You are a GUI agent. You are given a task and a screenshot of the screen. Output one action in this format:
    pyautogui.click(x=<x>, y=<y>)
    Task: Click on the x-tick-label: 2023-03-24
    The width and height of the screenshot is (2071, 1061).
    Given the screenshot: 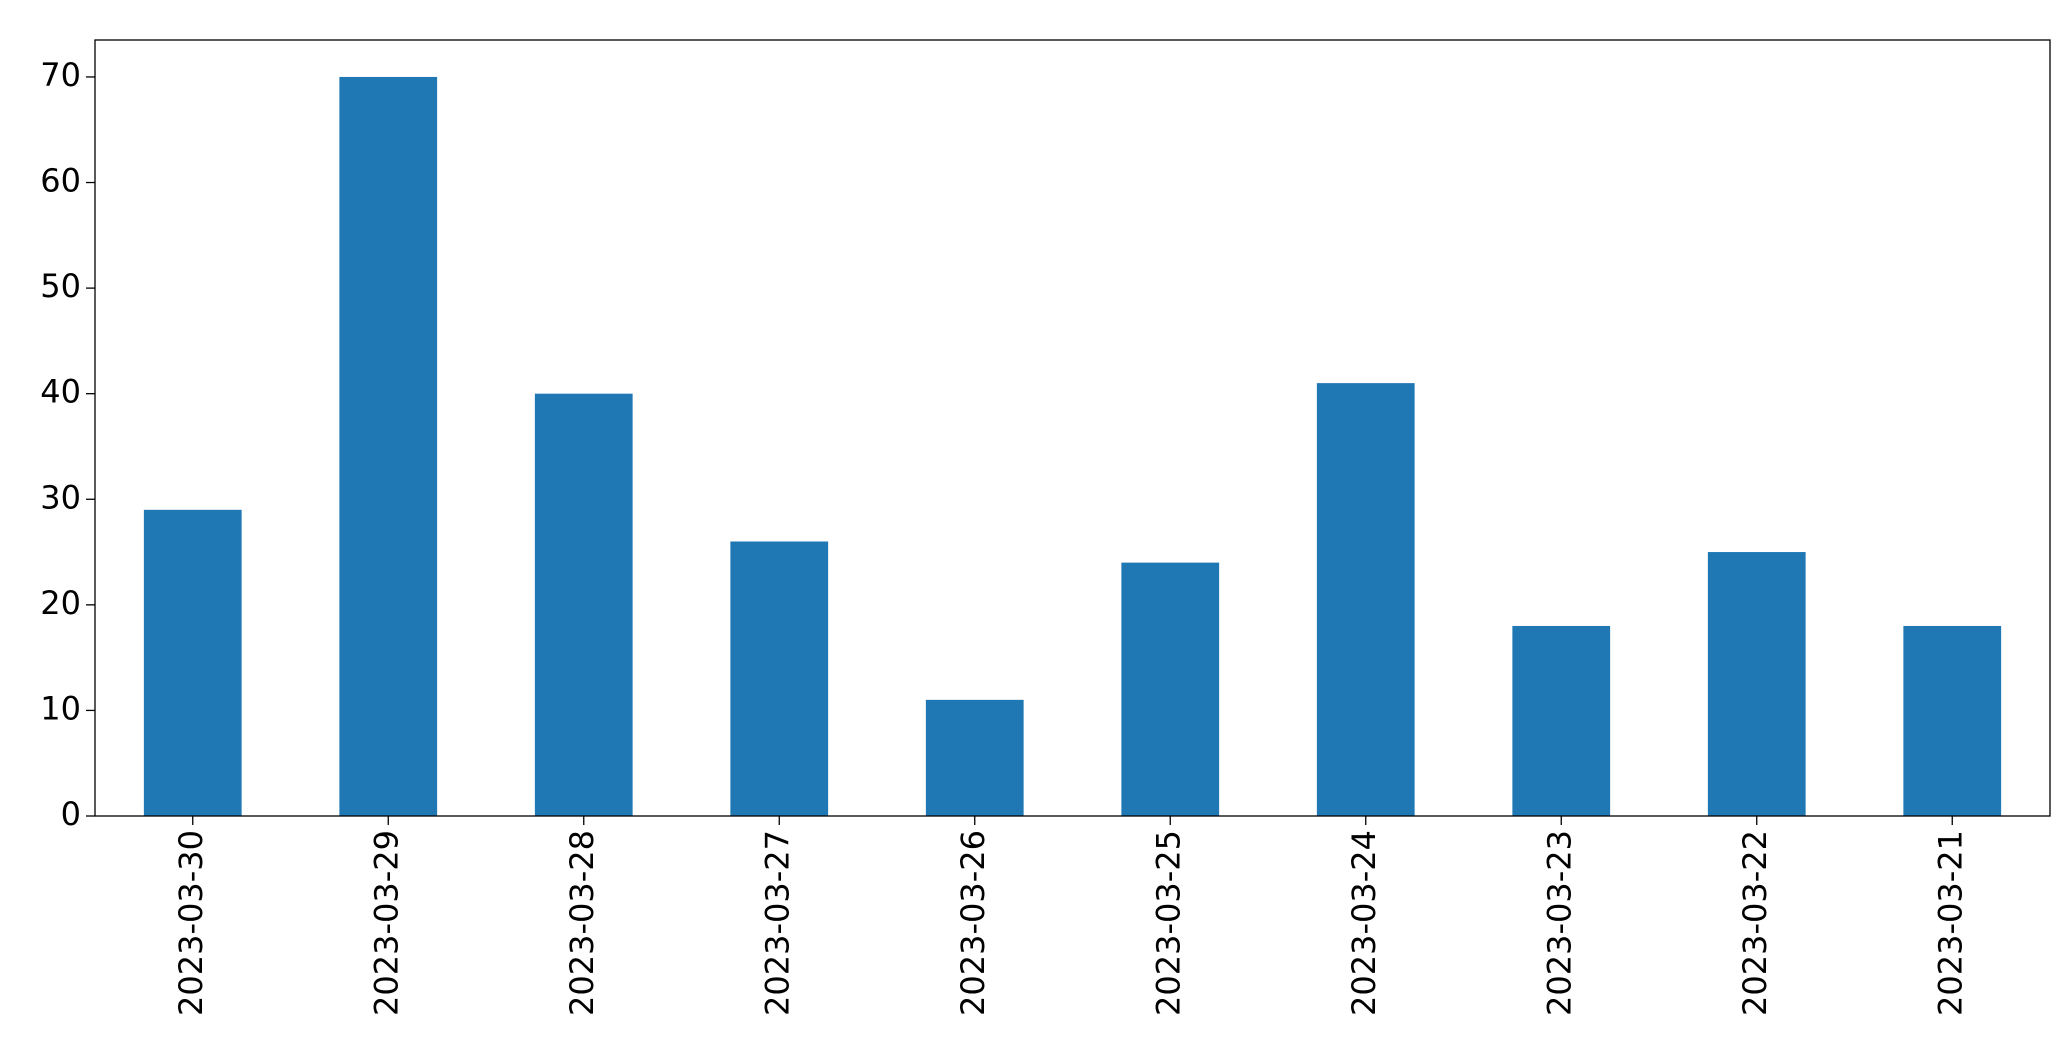 What is the action you would take?
    pyautogui.click(x=1364, y=923)
    